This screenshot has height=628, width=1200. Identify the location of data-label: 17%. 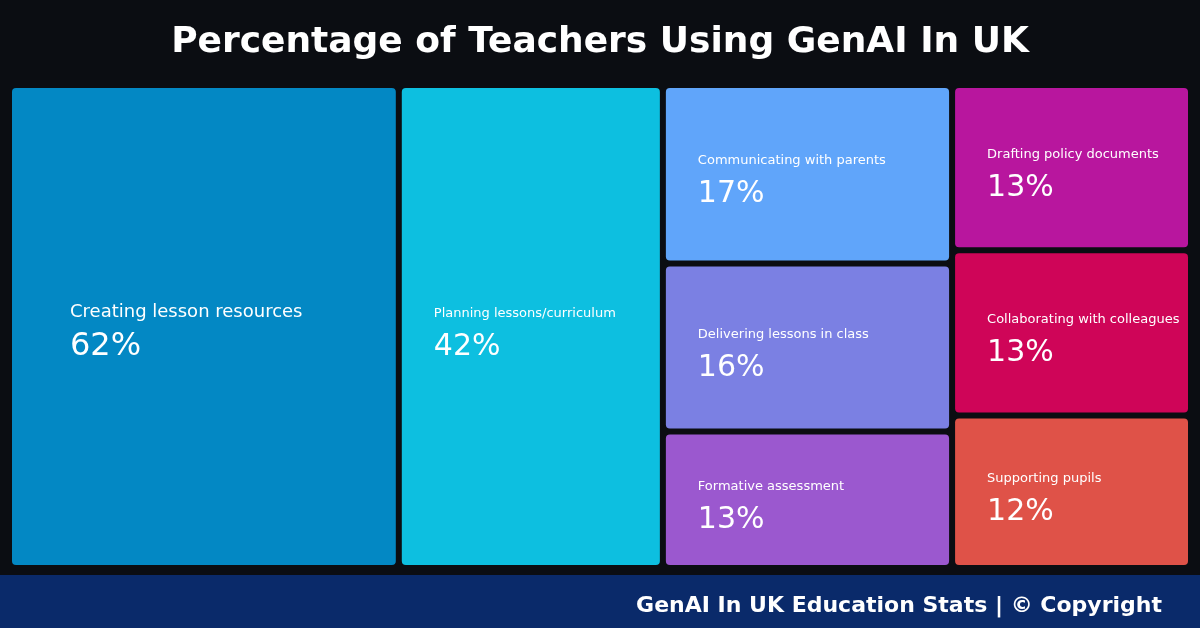
(731, 192).